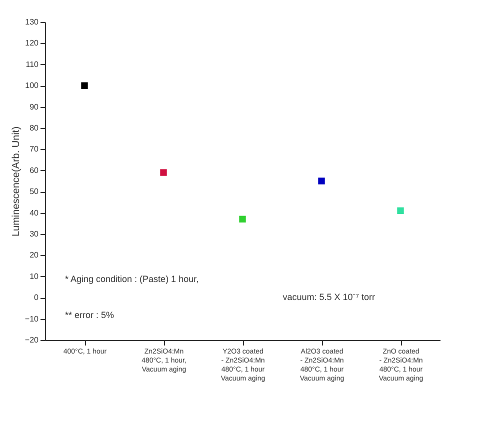 This screenshot has height=425, width=481. I want to click on y-tick-label: 90, so click(35, 107).